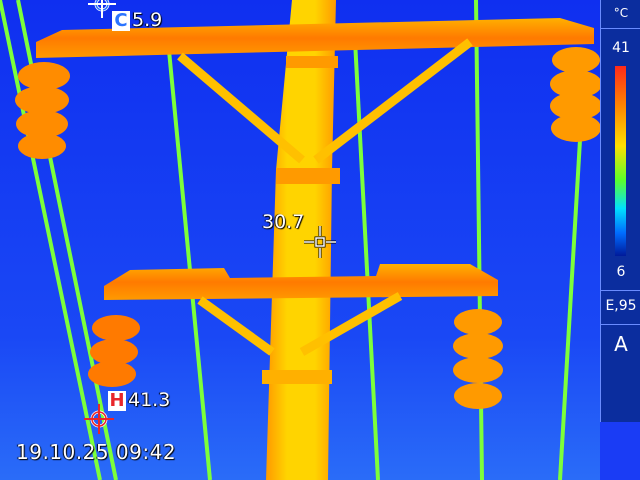 The width and height of the screenshot is (640, 480). I want to click on utility-pole, so click(301, 240).